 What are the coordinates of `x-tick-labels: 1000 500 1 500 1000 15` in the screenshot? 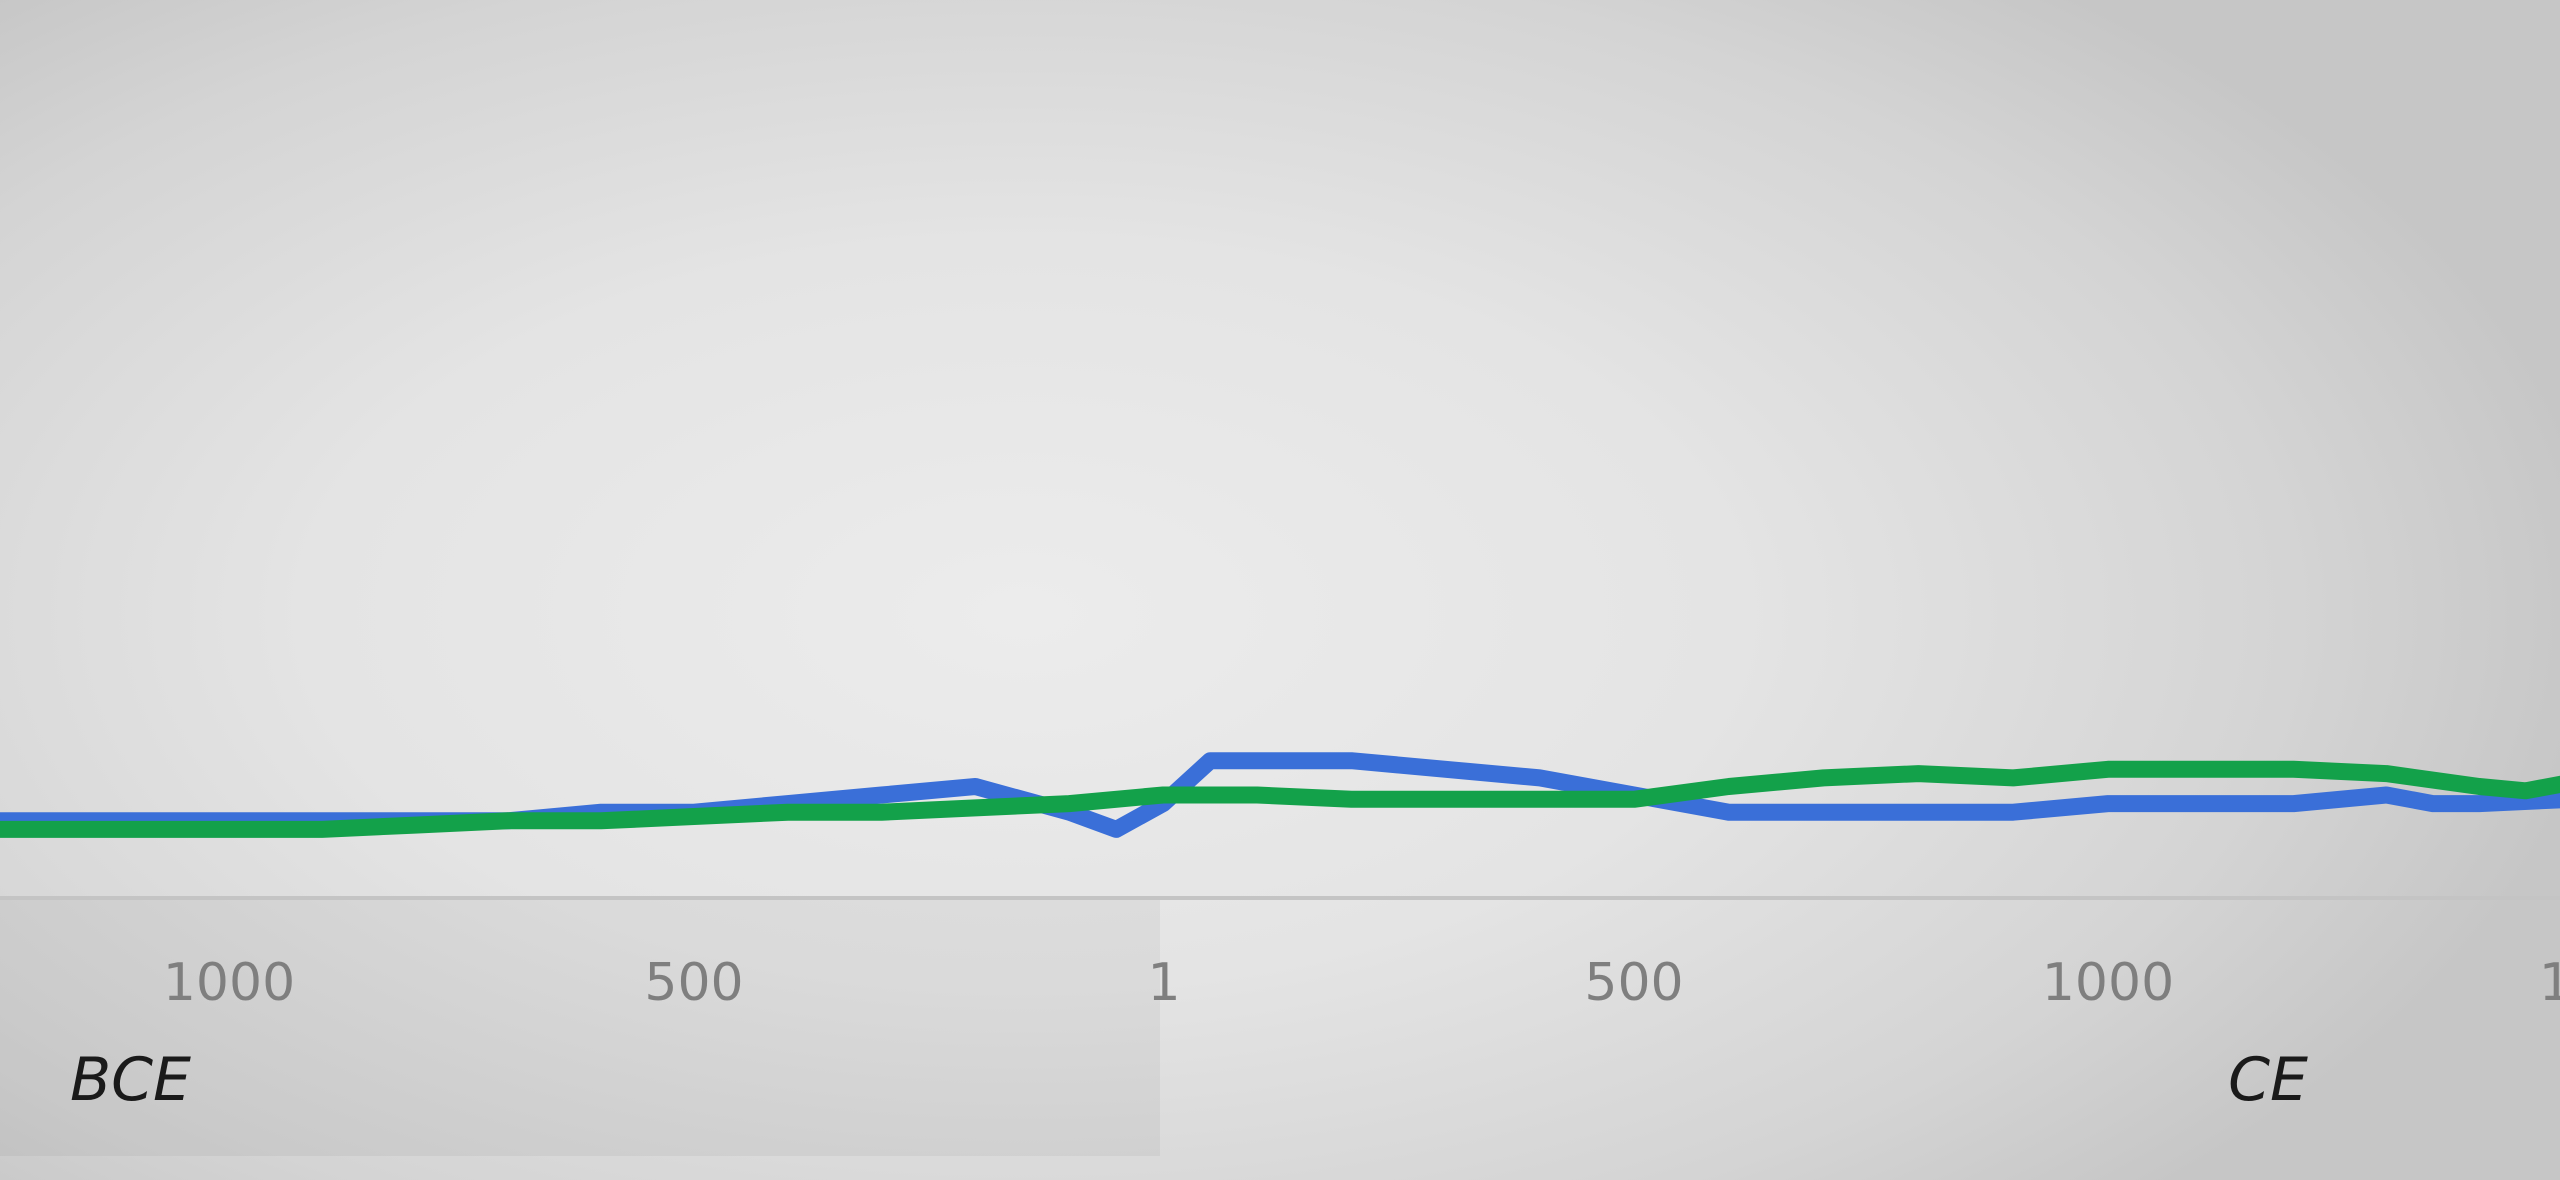 It's located at (1361, 983).